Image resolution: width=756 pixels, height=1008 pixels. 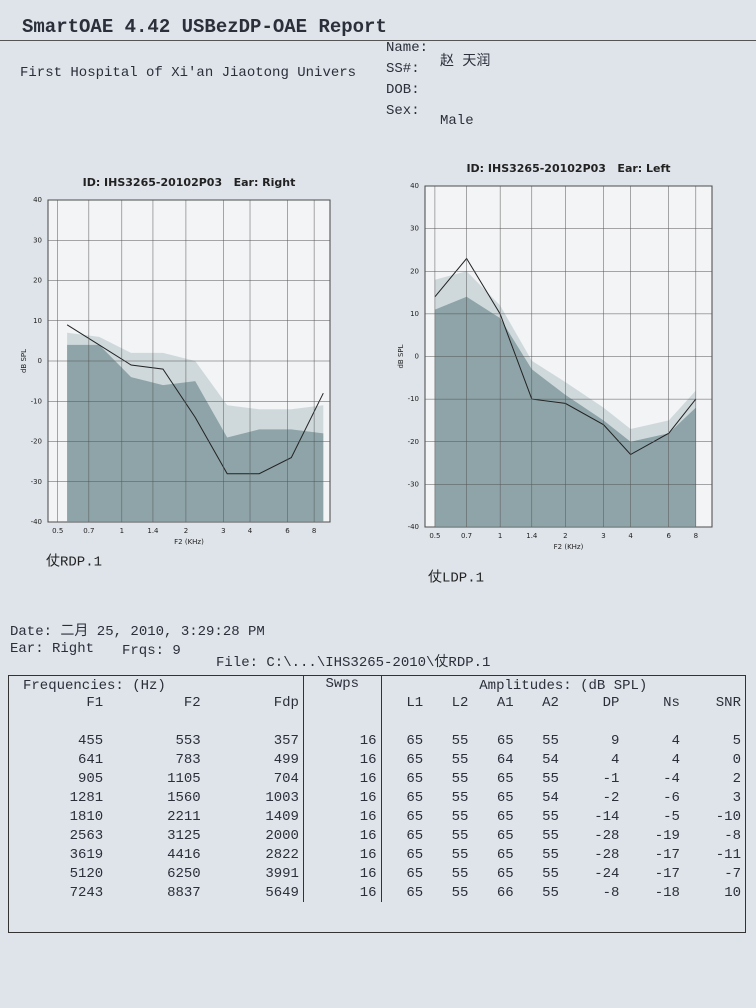 What do you see at coordinates (413, 399) in the screenshot?
I see `y-tick-label: -10` at bounding box center [413, 399].